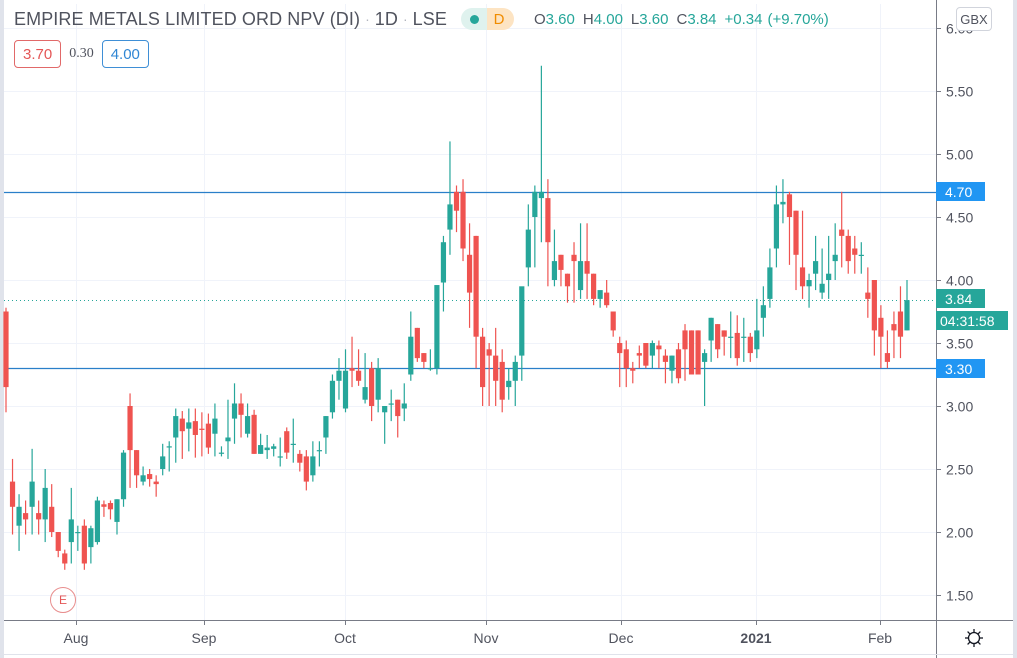 The image size is (1017, 658). Describe the element at coordinates (702, 19) in the screenshot. I see `close-value: 3.84` at that location.